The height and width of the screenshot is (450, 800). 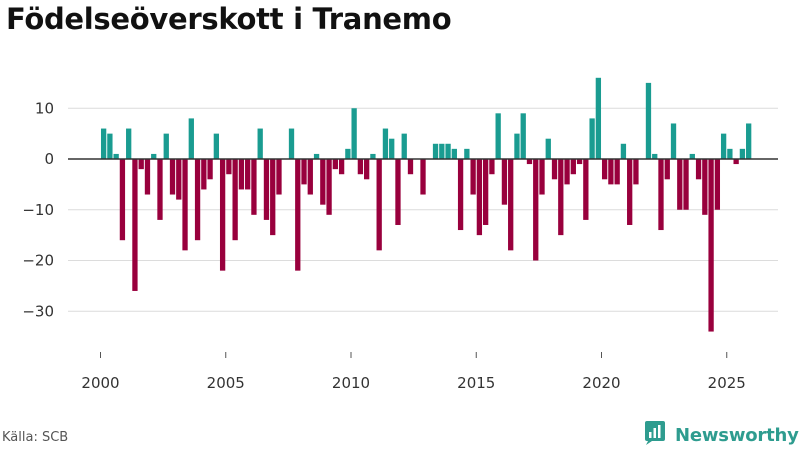 I want to click on x-tick-label: 2020, so click(x=601, y=383).